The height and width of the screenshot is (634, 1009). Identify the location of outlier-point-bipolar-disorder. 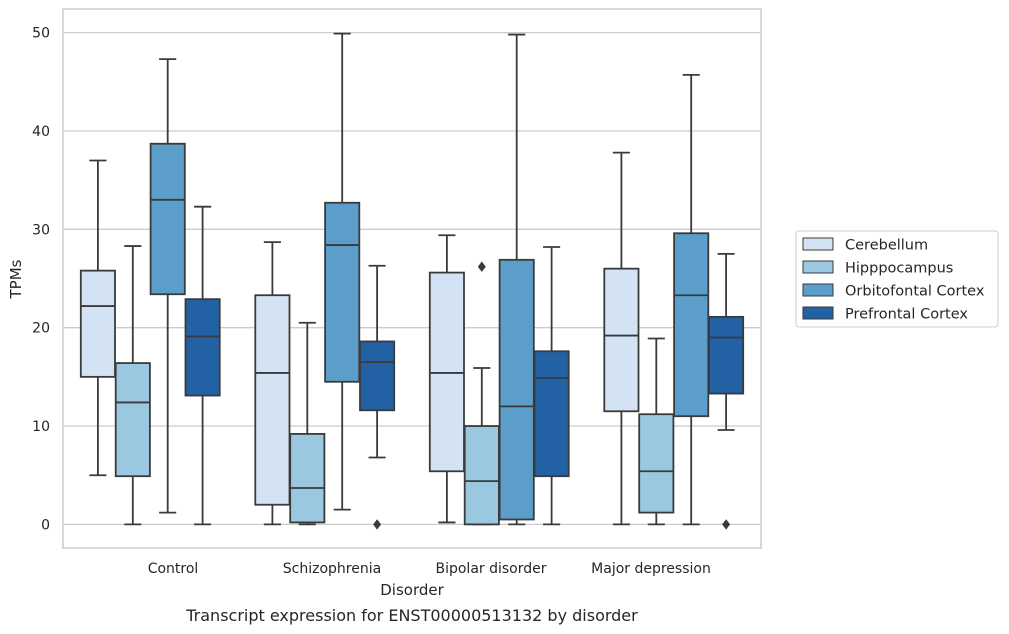
(481, 266).